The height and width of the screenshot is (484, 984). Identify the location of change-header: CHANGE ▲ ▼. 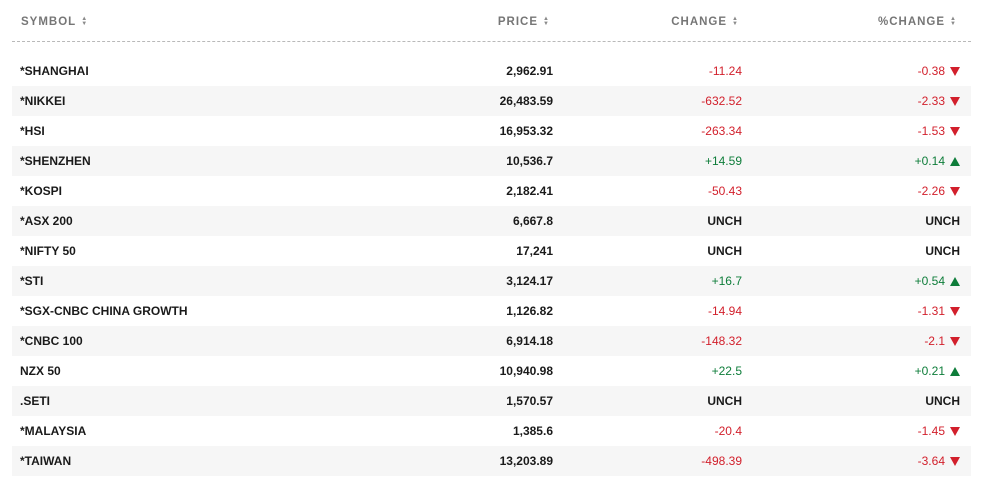
(705, 22).